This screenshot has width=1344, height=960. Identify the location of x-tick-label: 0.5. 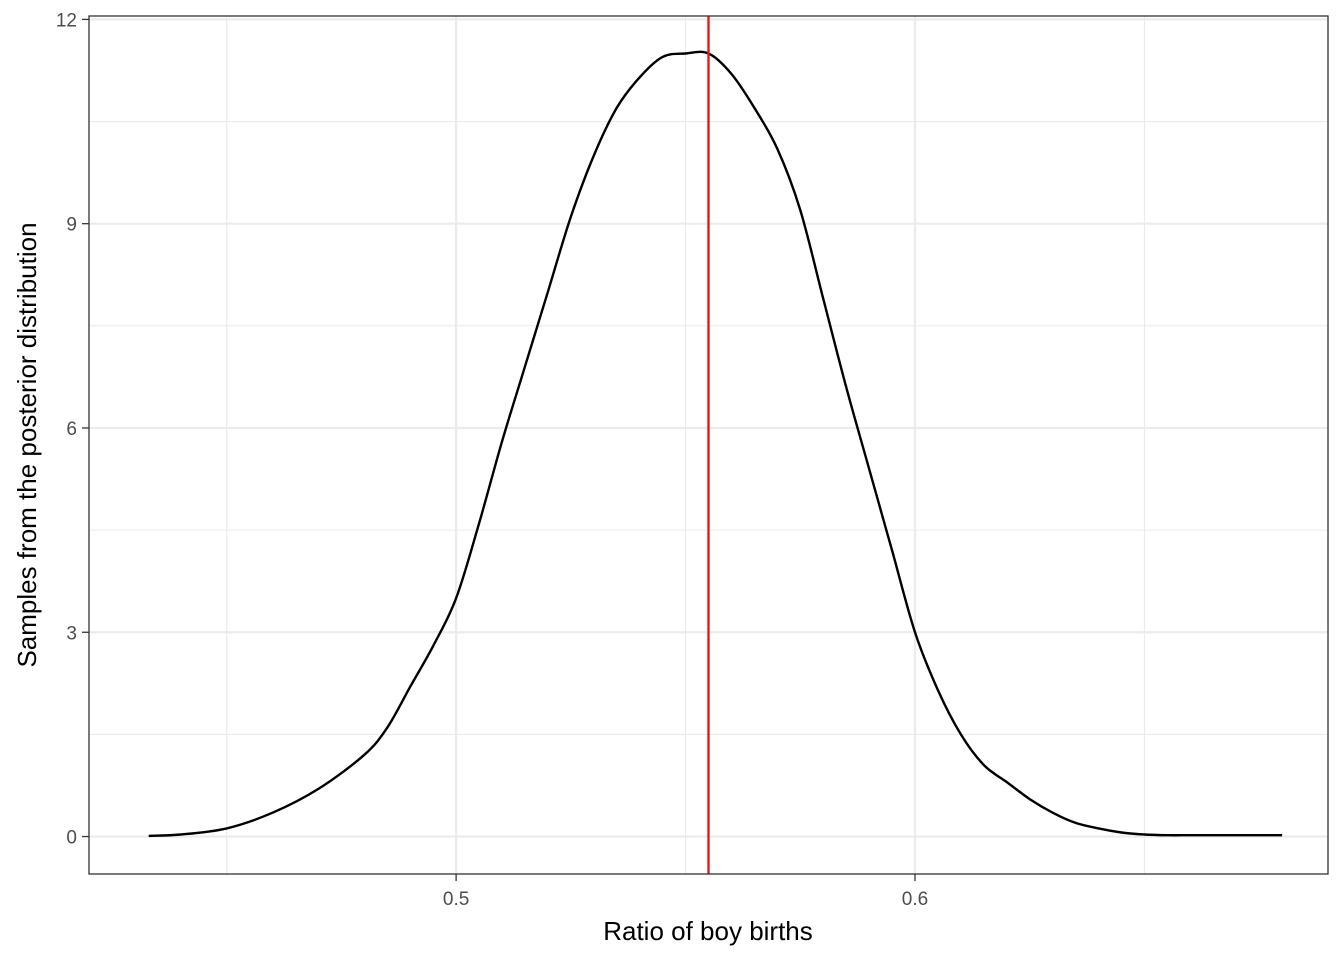
(456, 899).